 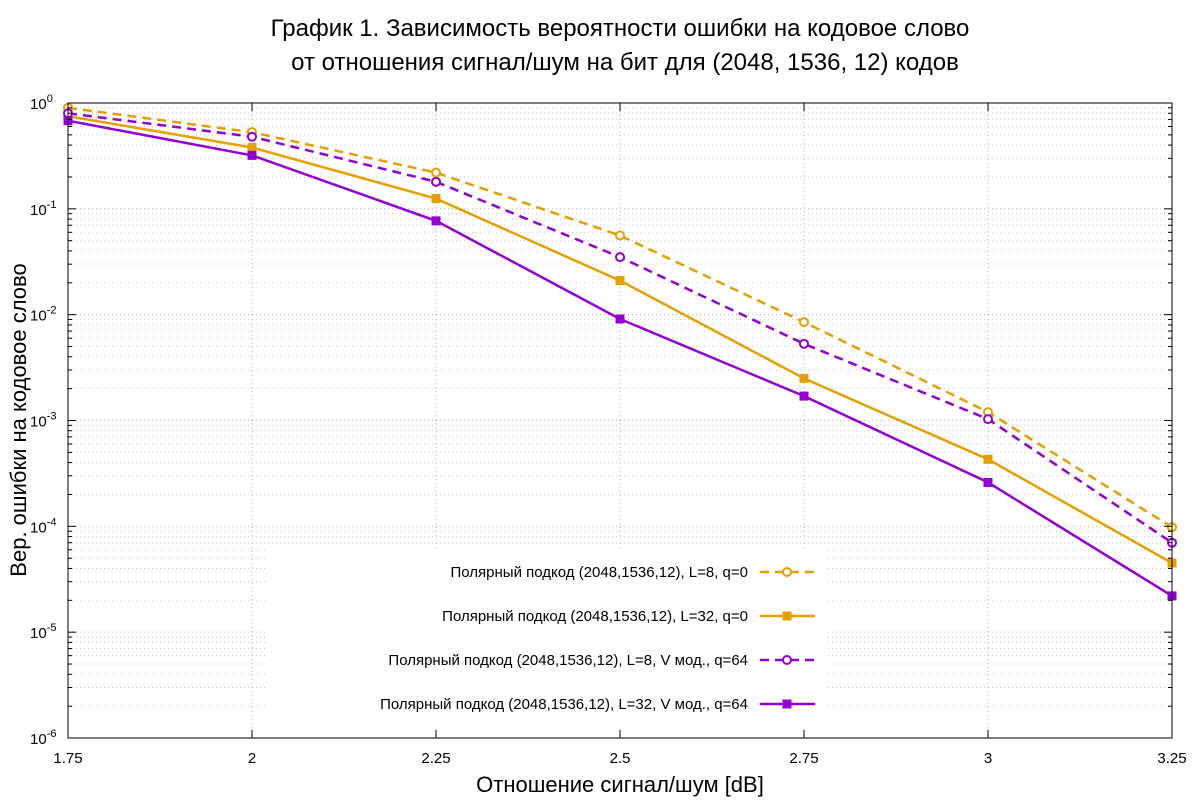 I want to click on x-axis-label: Отношение сигнал/шум [dB], so click(x=620, y=784).